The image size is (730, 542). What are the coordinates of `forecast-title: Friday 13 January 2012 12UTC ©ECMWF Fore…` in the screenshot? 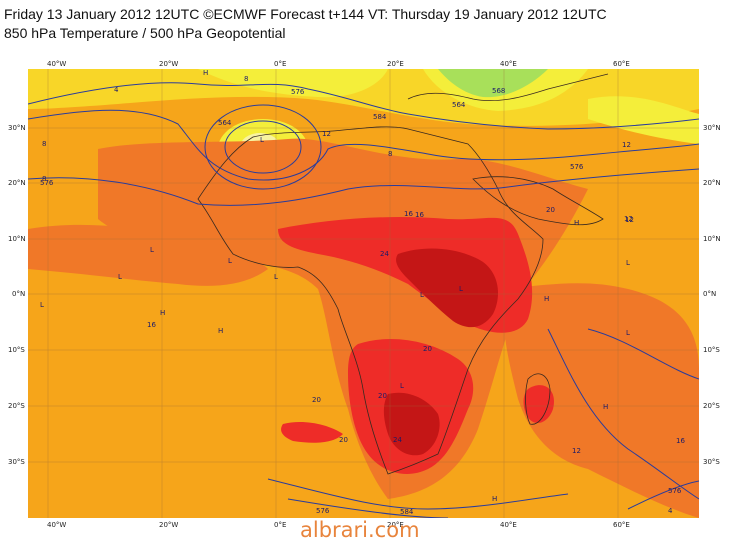 It's located at (305, 14).